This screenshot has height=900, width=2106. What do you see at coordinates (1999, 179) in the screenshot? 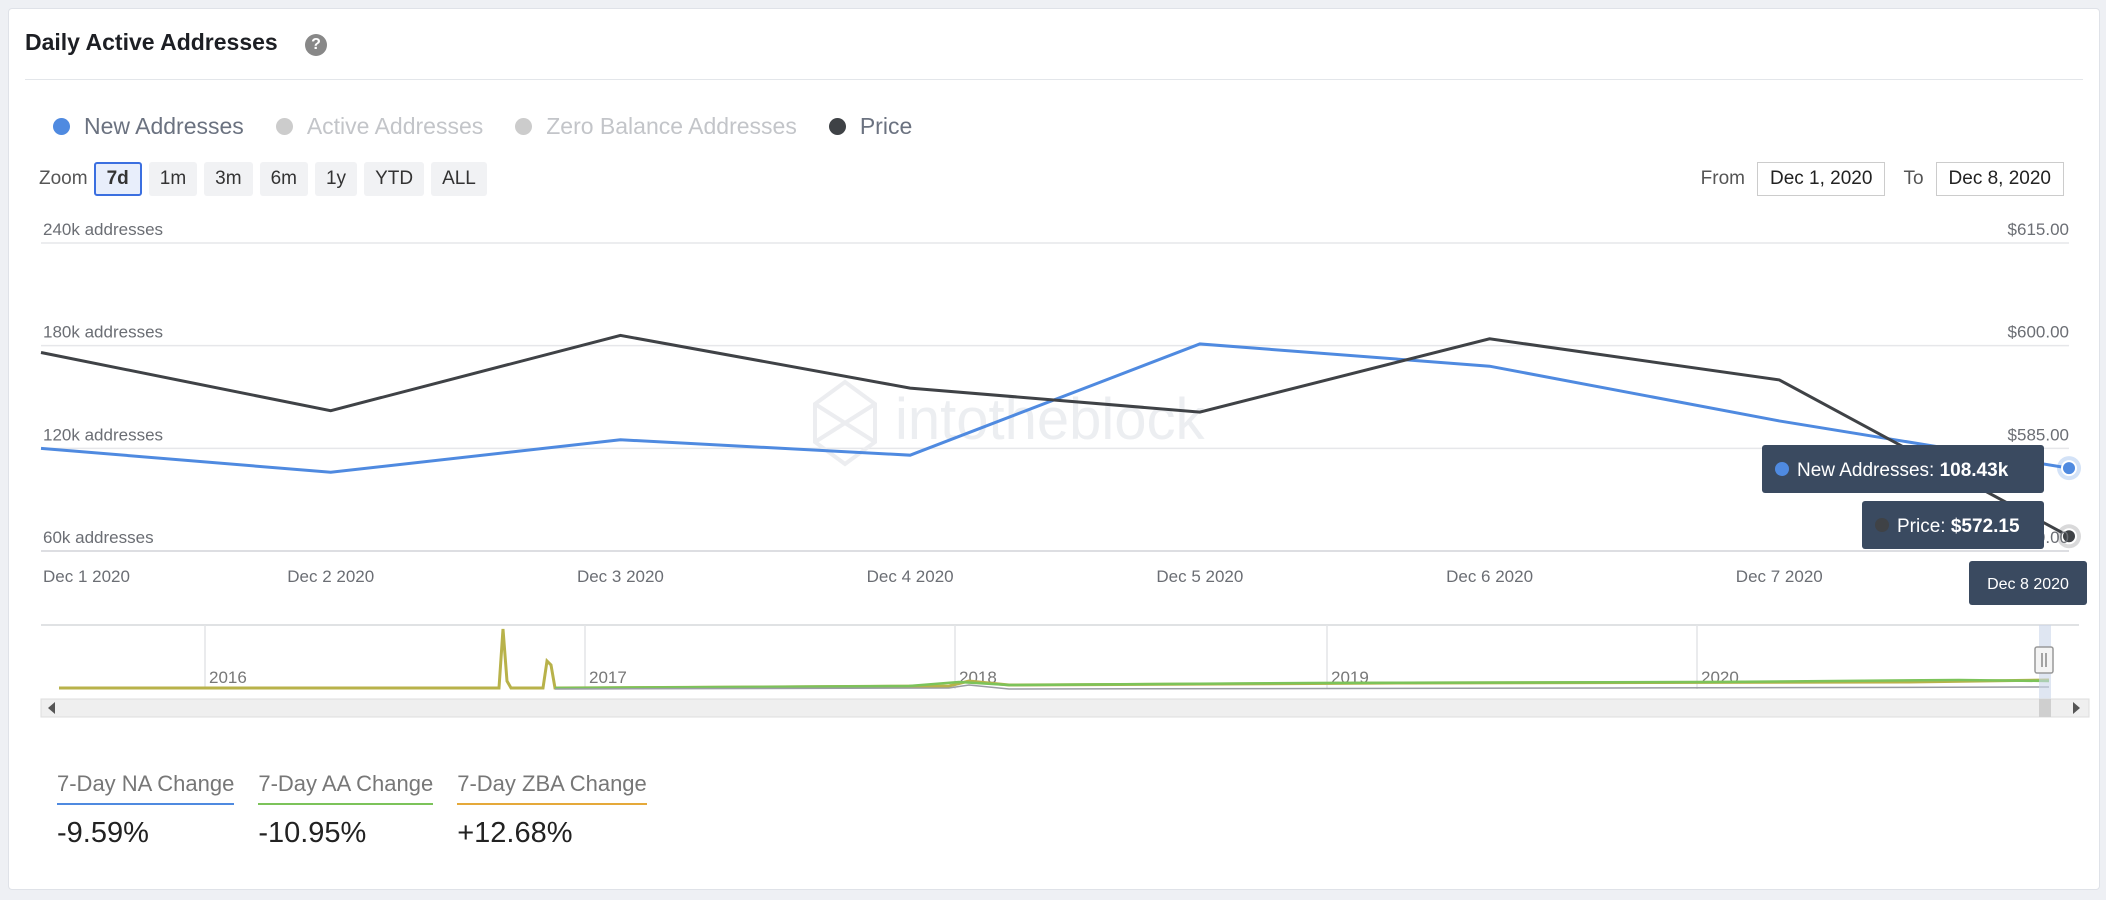
I see `to-date-input: Dec 8, 2020` at bounding box center [1999, 179].